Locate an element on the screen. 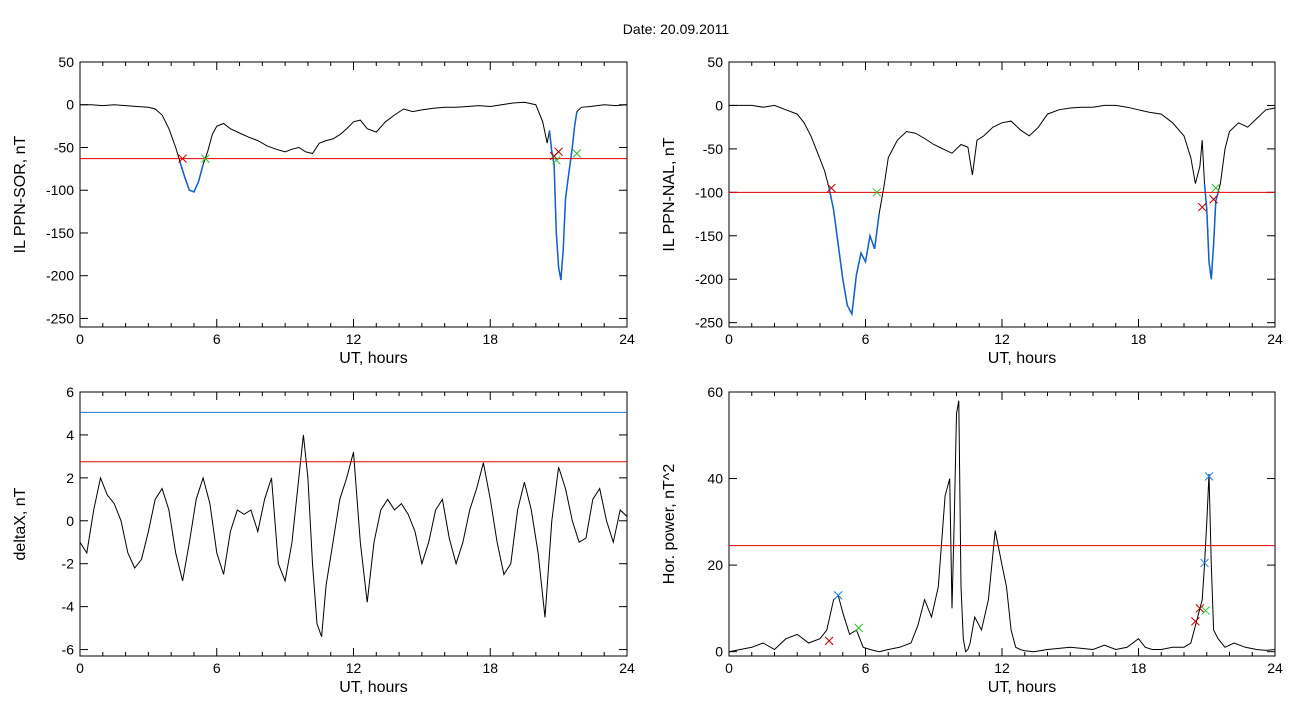 This screenshot has width=1300, height=705. y-axis-label: Hor. power, nT^2 is located at coordinates (669, 524).